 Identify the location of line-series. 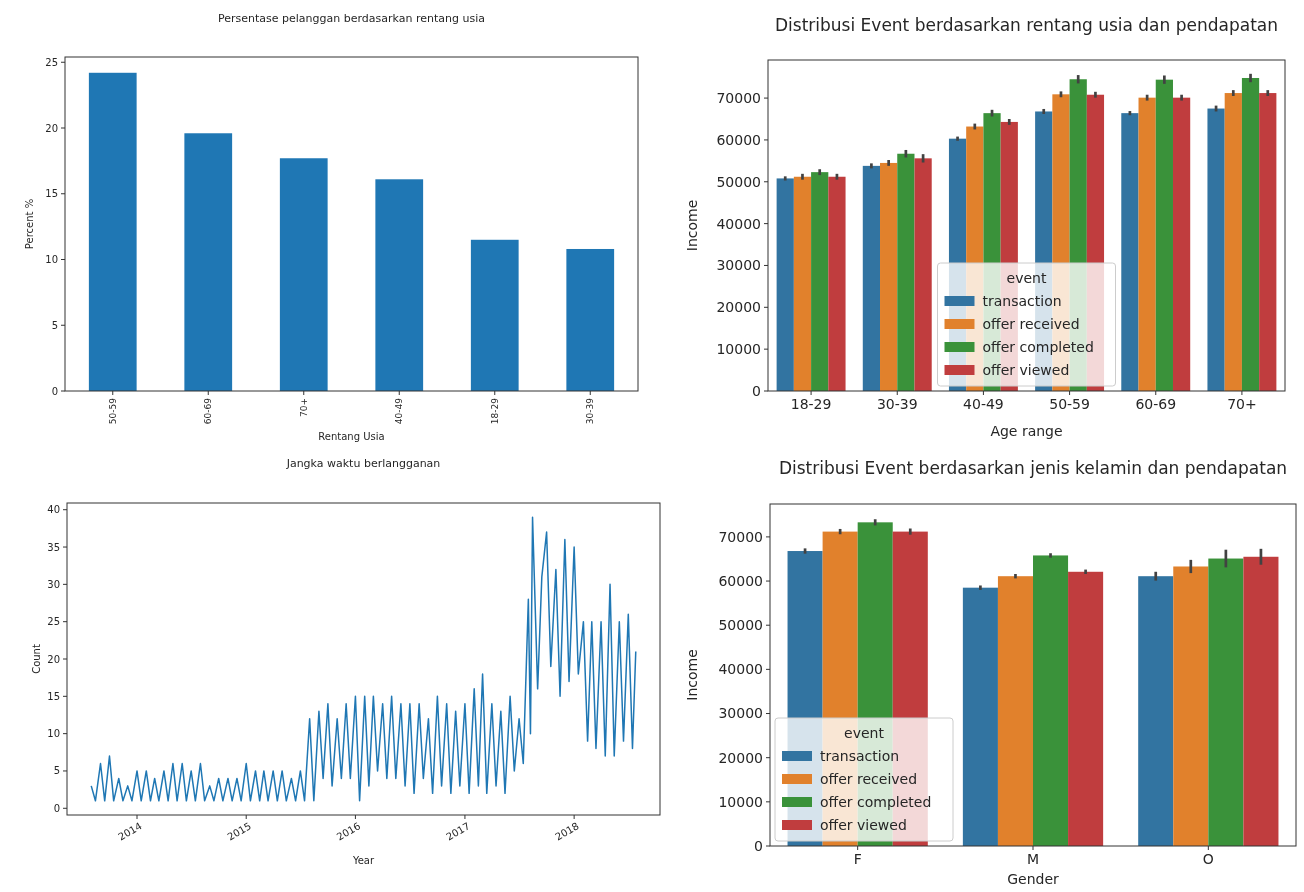
(363, 659).